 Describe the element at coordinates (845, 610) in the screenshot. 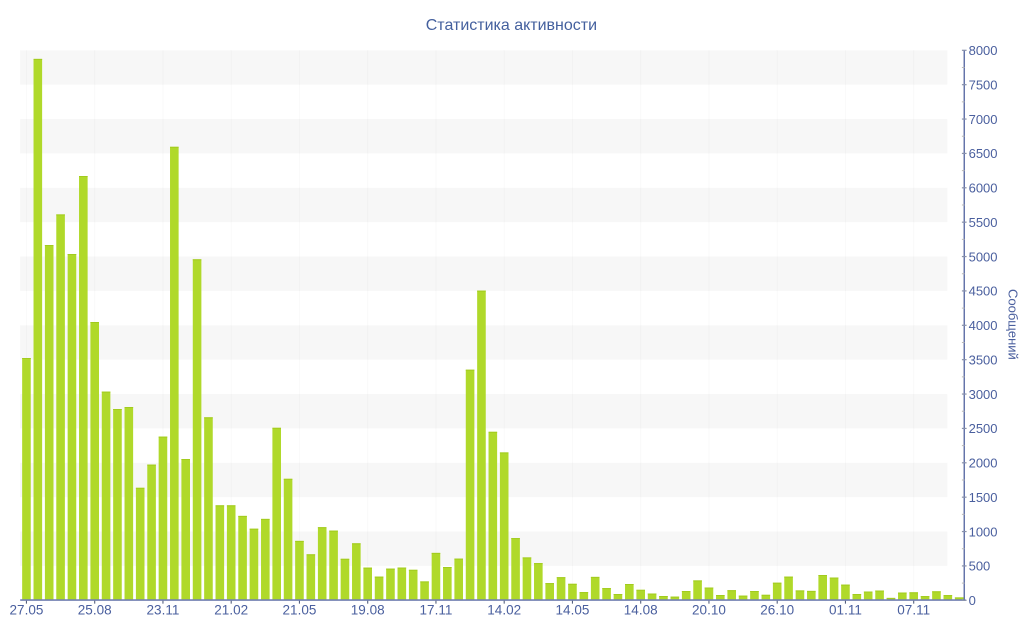

I see `svg-text: 01.11` at that location.